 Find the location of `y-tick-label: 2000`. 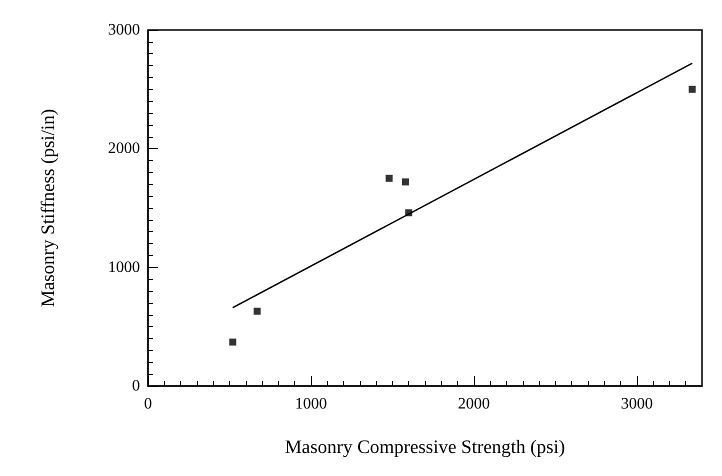

y-tick-label: 2000 is located at coordinates (124, 149).